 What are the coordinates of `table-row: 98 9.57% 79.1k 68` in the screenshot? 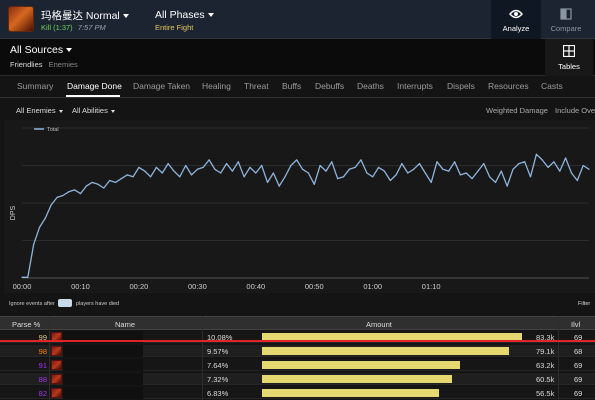 It's located at (297, 351).